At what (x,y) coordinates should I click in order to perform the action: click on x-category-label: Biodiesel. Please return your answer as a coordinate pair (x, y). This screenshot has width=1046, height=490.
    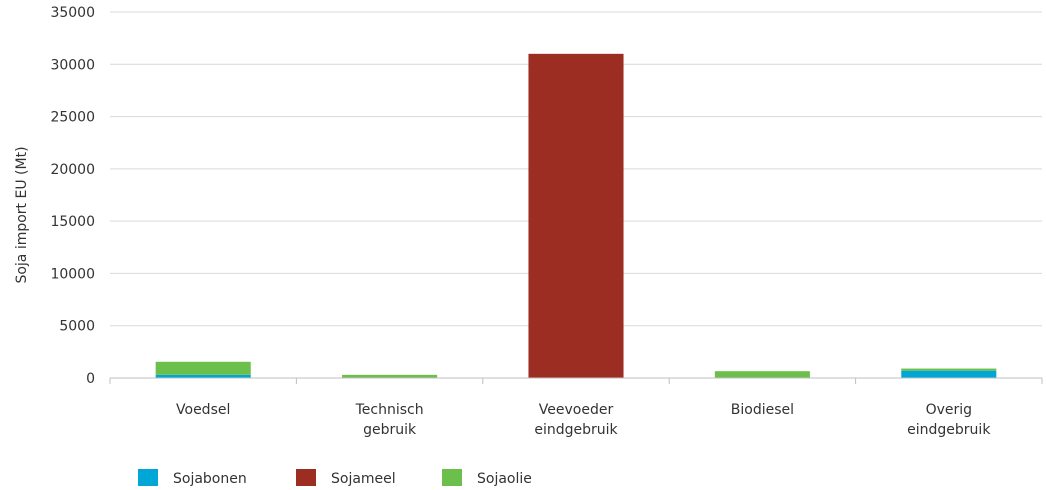
    Looking at the image, I should click on (762, 410).